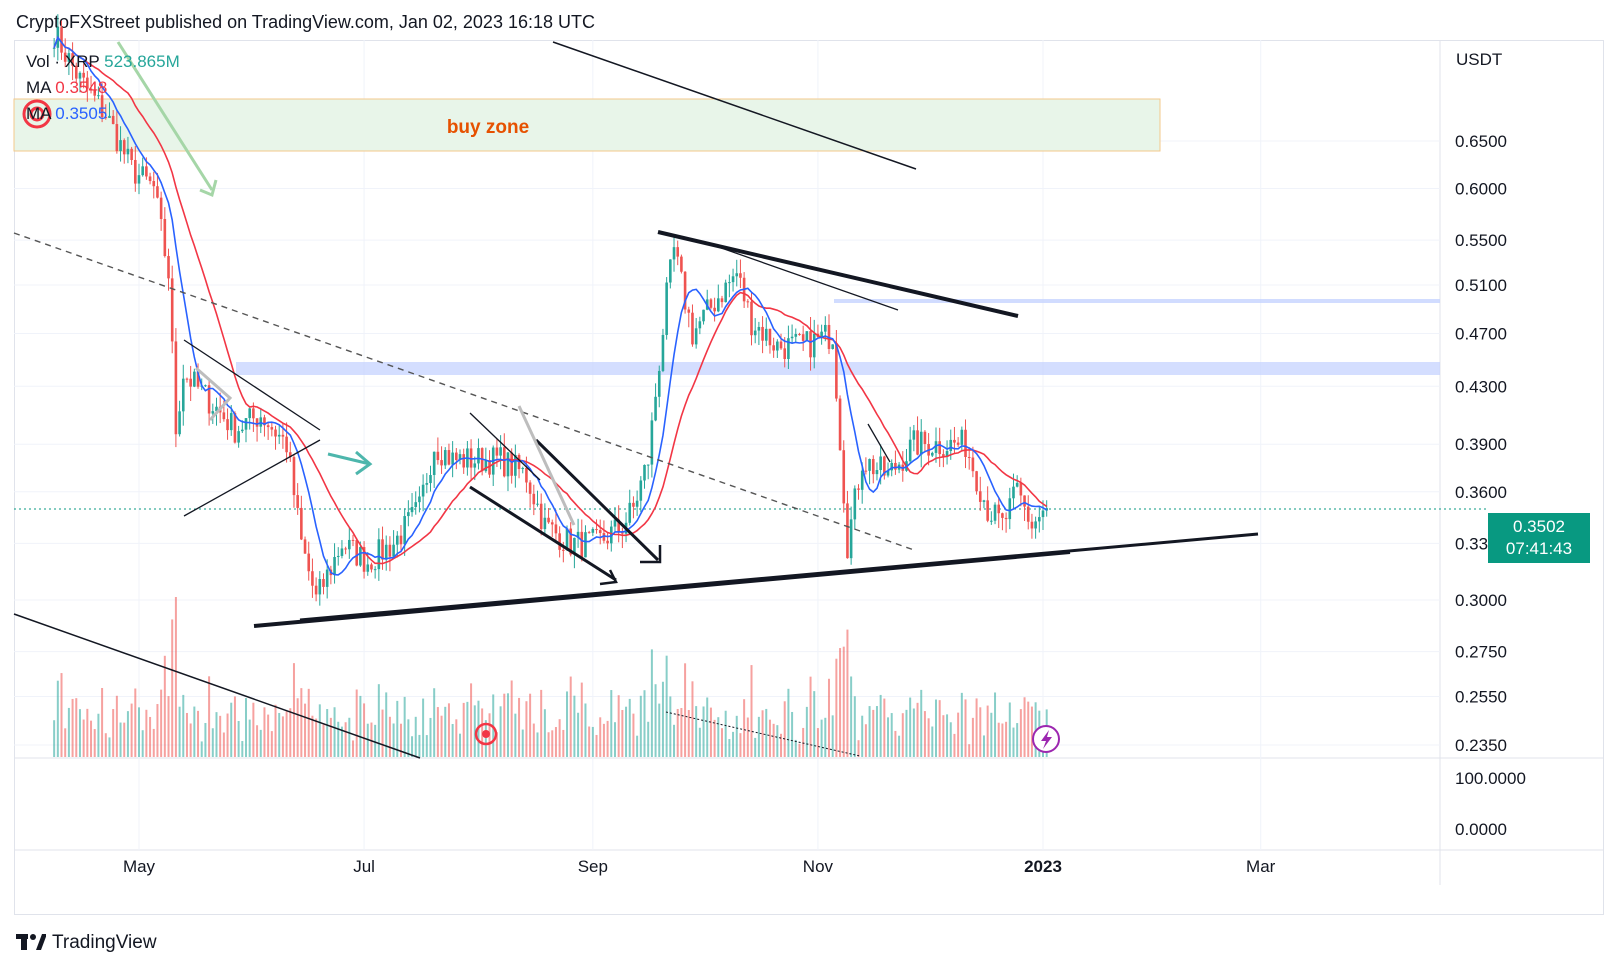 This screenshot has height=966, width=1617. I want to click on legend-ma-slow-value: 0.3548, so click(81, 87).